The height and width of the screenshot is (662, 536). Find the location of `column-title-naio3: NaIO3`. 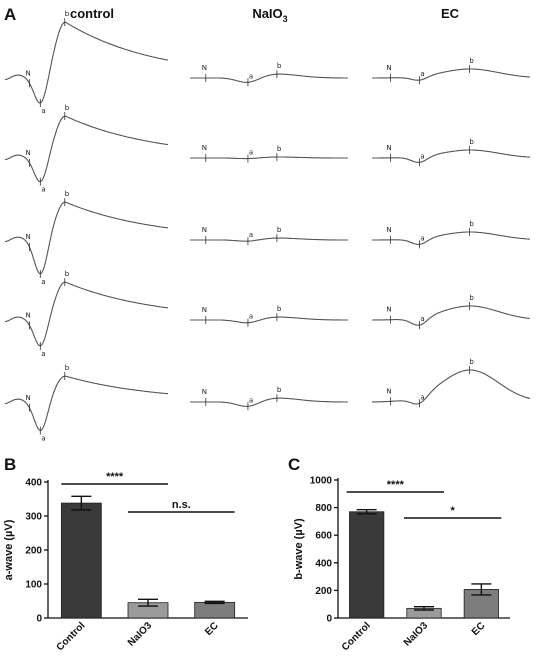

column-title-naio3: NaIO3 is located at coordinates (269, 15).